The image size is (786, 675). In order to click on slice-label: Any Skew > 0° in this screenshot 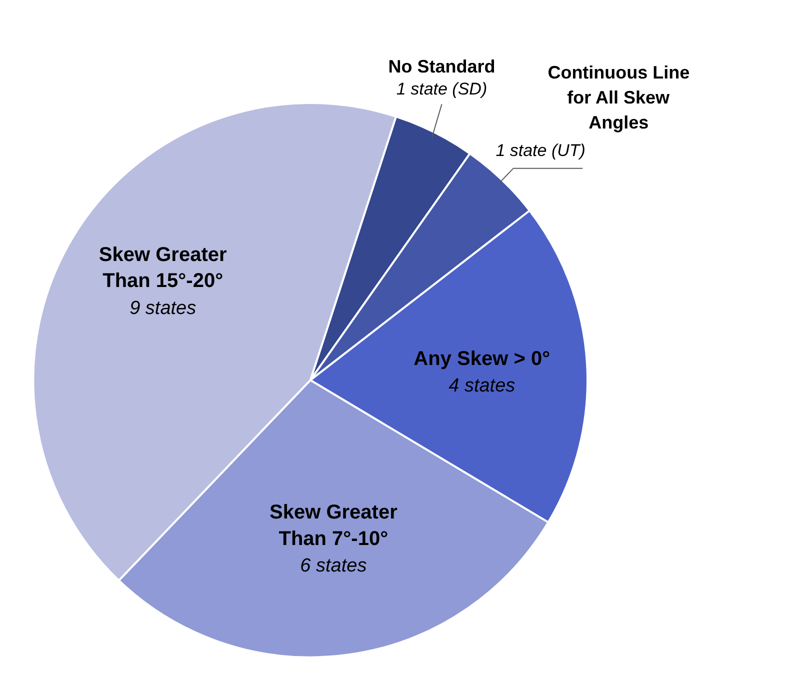, I will do `click(482, 359)`.